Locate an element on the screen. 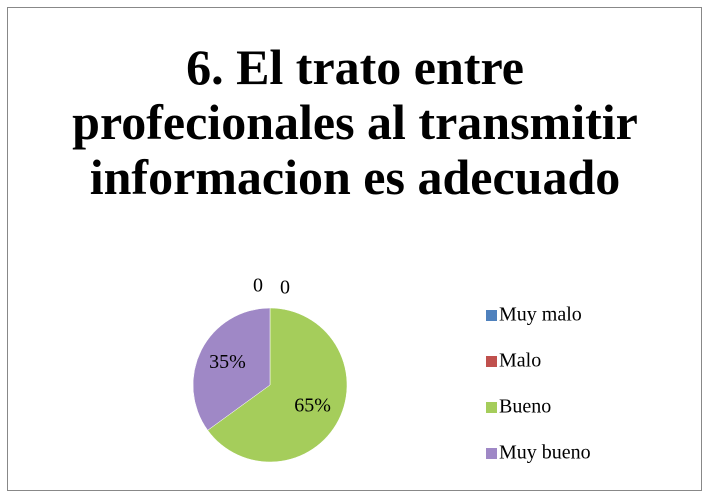 The image size is (711, 499). legend-label: Bueno is located at coordinates (525, 407).